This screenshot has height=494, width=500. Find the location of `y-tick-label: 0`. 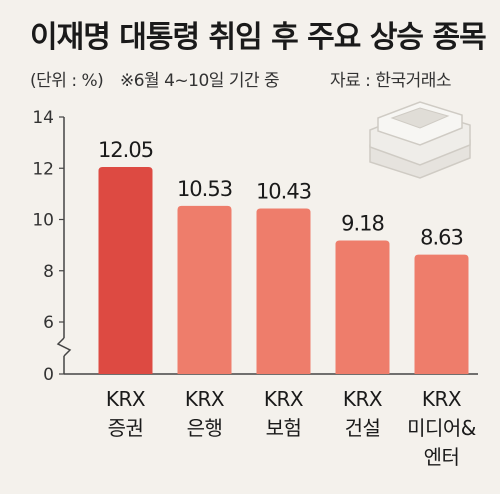

y-tick-label: 0 is located at coordinates (48, 375).